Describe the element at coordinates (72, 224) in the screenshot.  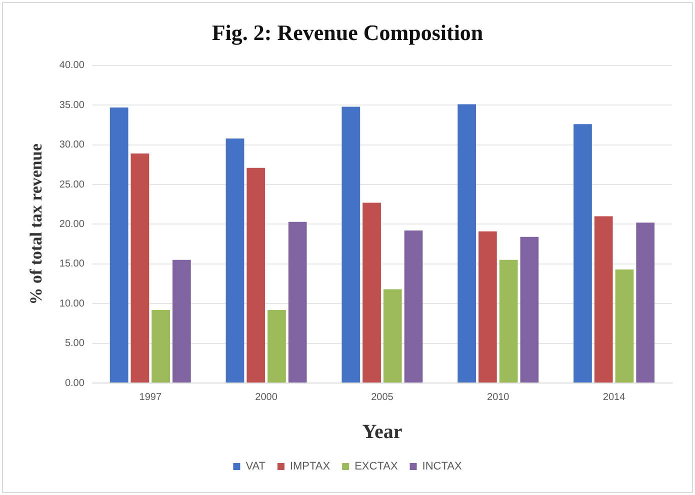
I see `y-tick-label: 20.00` at that location.